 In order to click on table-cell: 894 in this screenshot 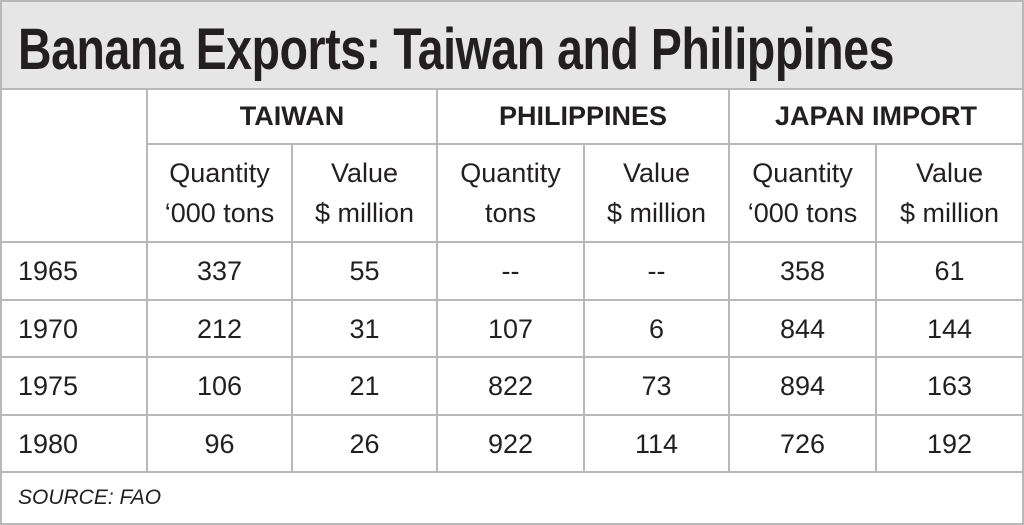, I will do `click(803, 387)`.